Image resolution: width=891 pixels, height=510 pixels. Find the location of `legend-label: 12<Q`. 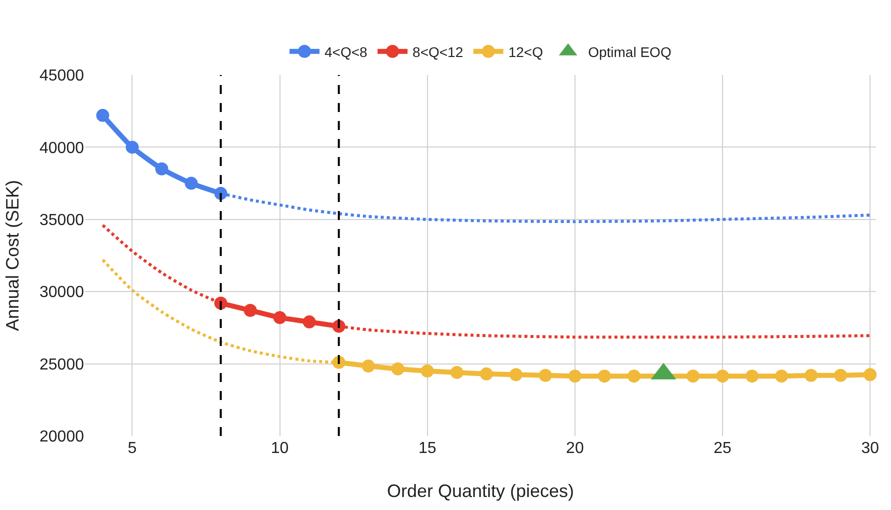

legend-label: 12<Q is located at coordinates (526, 52).